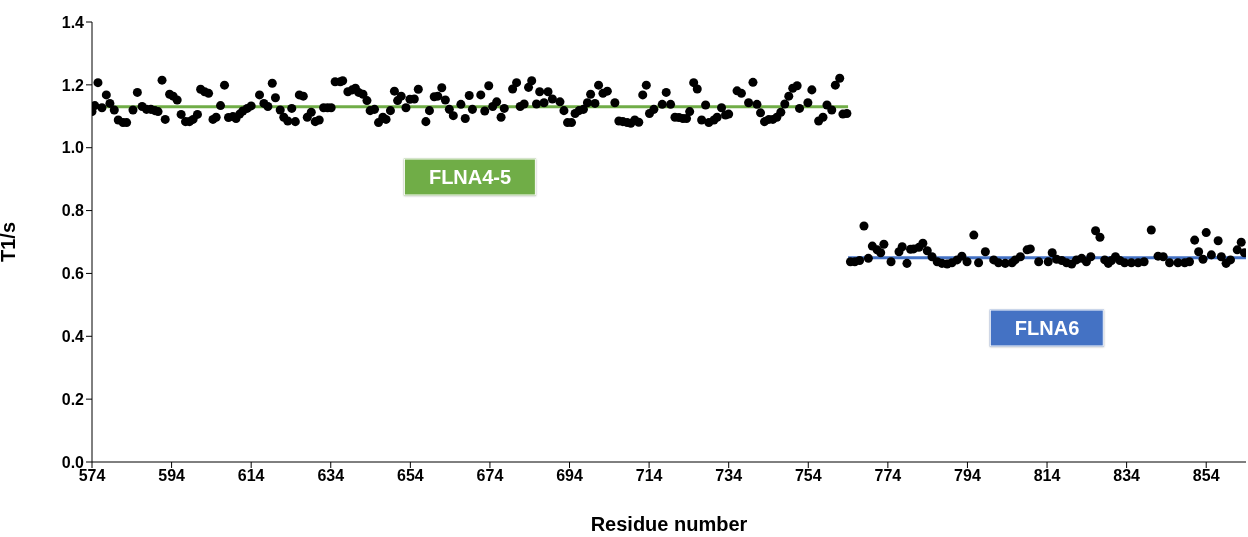 The image size is (1248, 537). I want to click on x-tick-label: 814, so click(1047, 476).